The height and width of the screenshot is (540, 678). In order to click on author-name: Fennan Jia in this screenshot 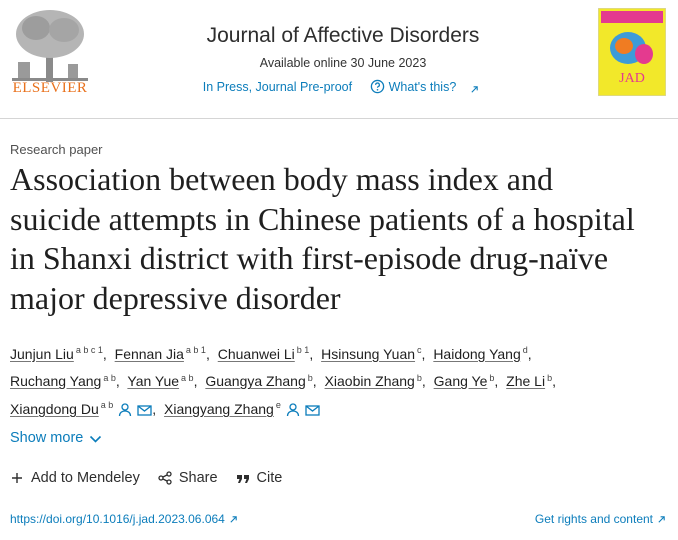, I will do `click(149, 353)`.